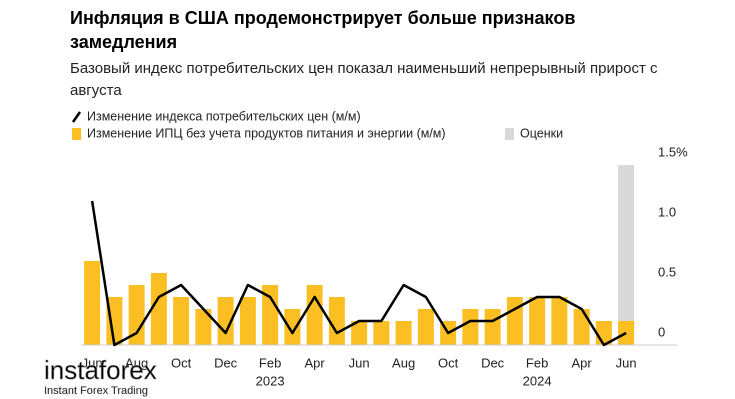 The height and width of the screenshot is (399, 735). Describe the element at coordinates (661, 331) in the screenshot. I see `y-tick-label: 0` at that location.